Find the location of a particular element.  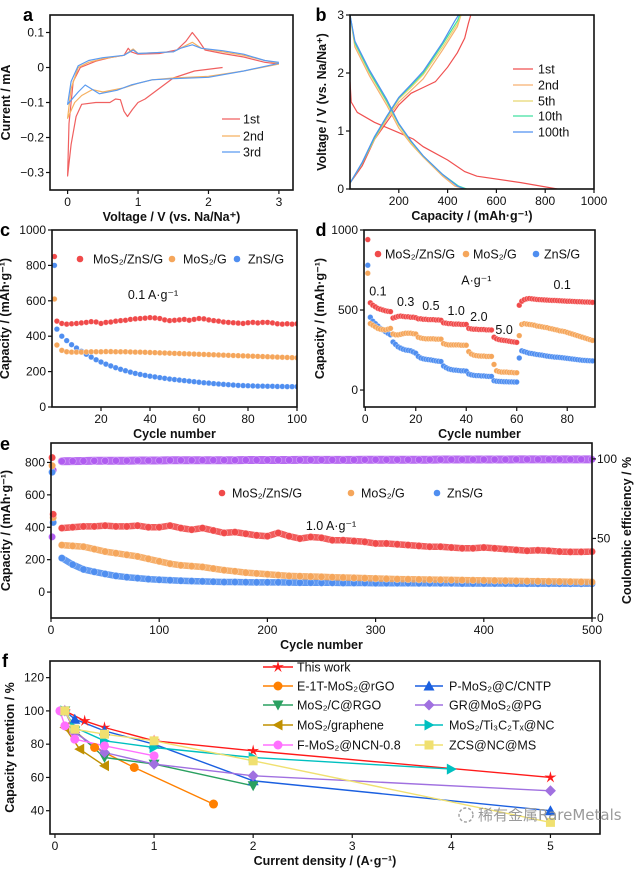

y-tick-label: −0.2 is located at coordinates (32, 138).